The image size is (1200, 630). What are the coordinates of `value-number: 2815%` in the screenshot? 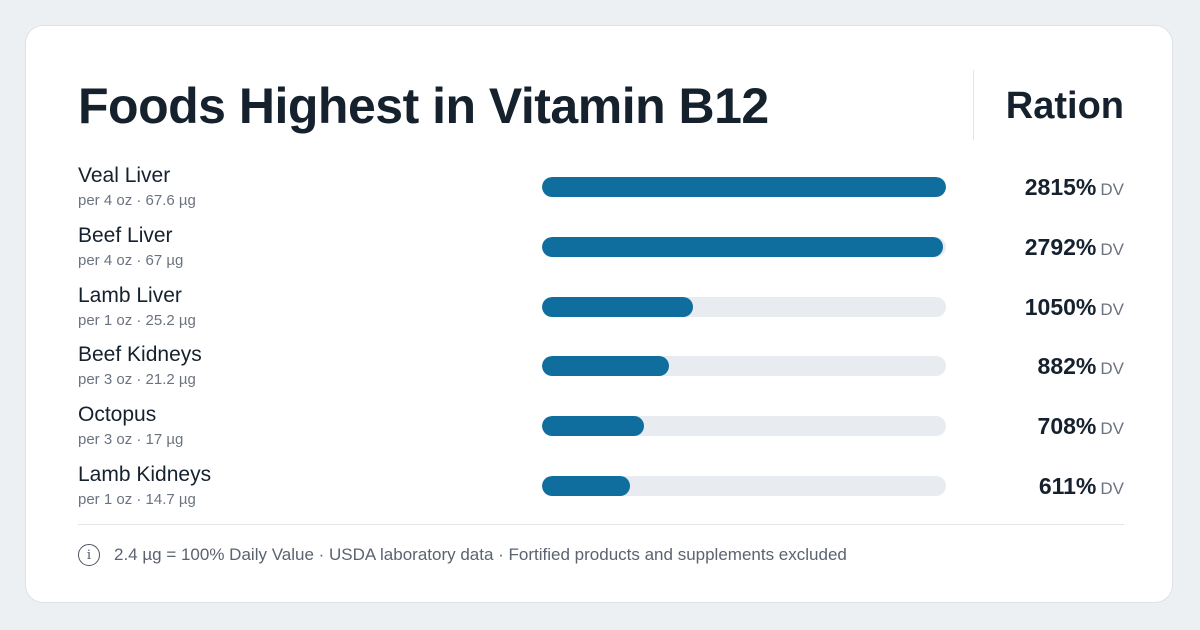 It's located at (1060, 187).